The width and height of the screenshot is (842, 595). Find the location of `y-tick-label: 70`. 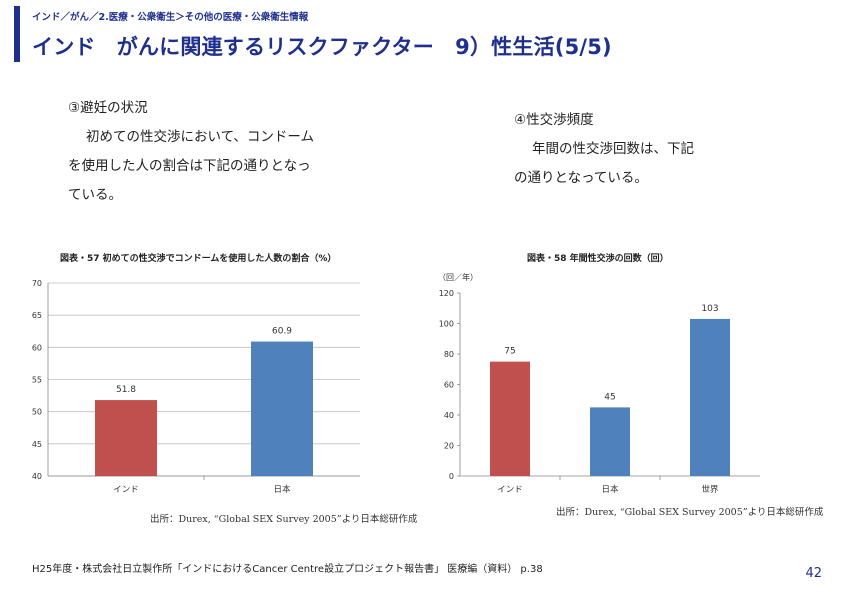

y-tick-label: 70 is located at coordinates (37, 283).